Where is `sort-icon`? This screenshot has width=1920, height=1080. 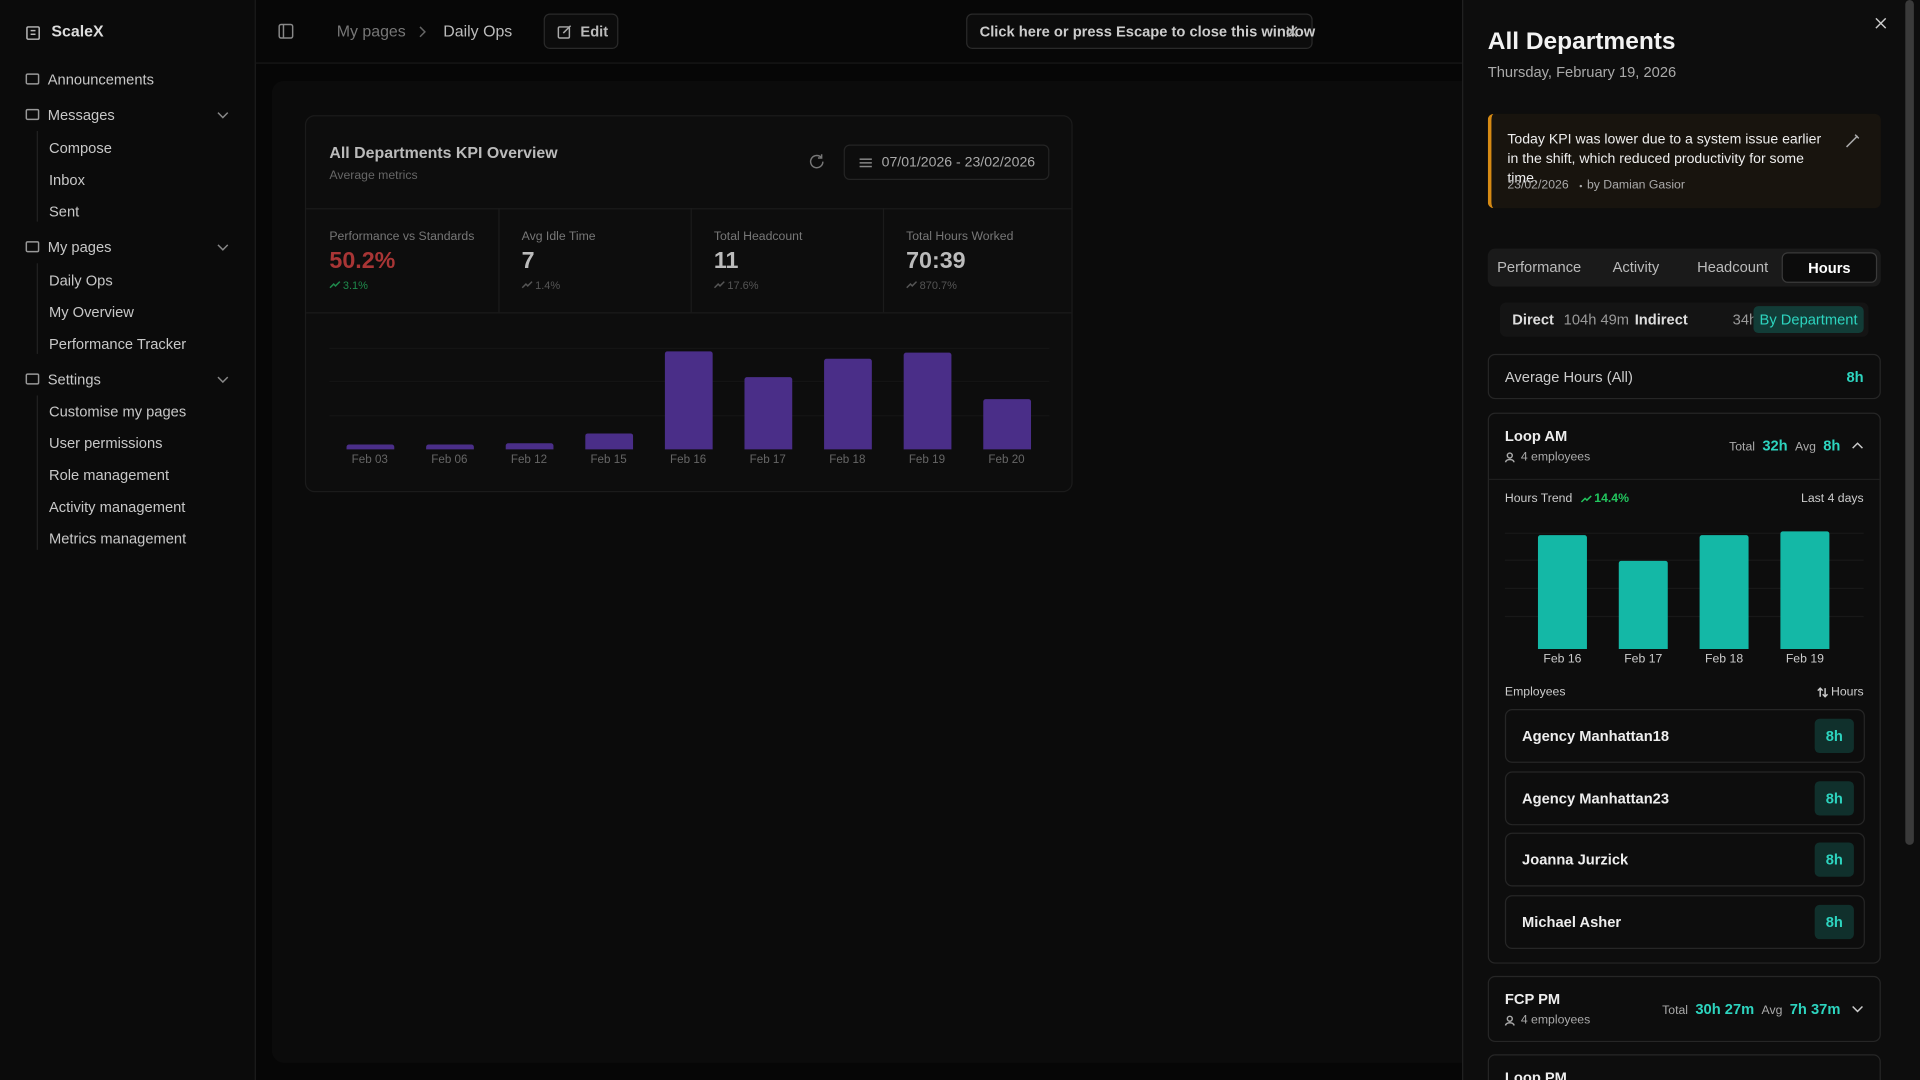 sort-icon is located at coordinates (1823, 692).